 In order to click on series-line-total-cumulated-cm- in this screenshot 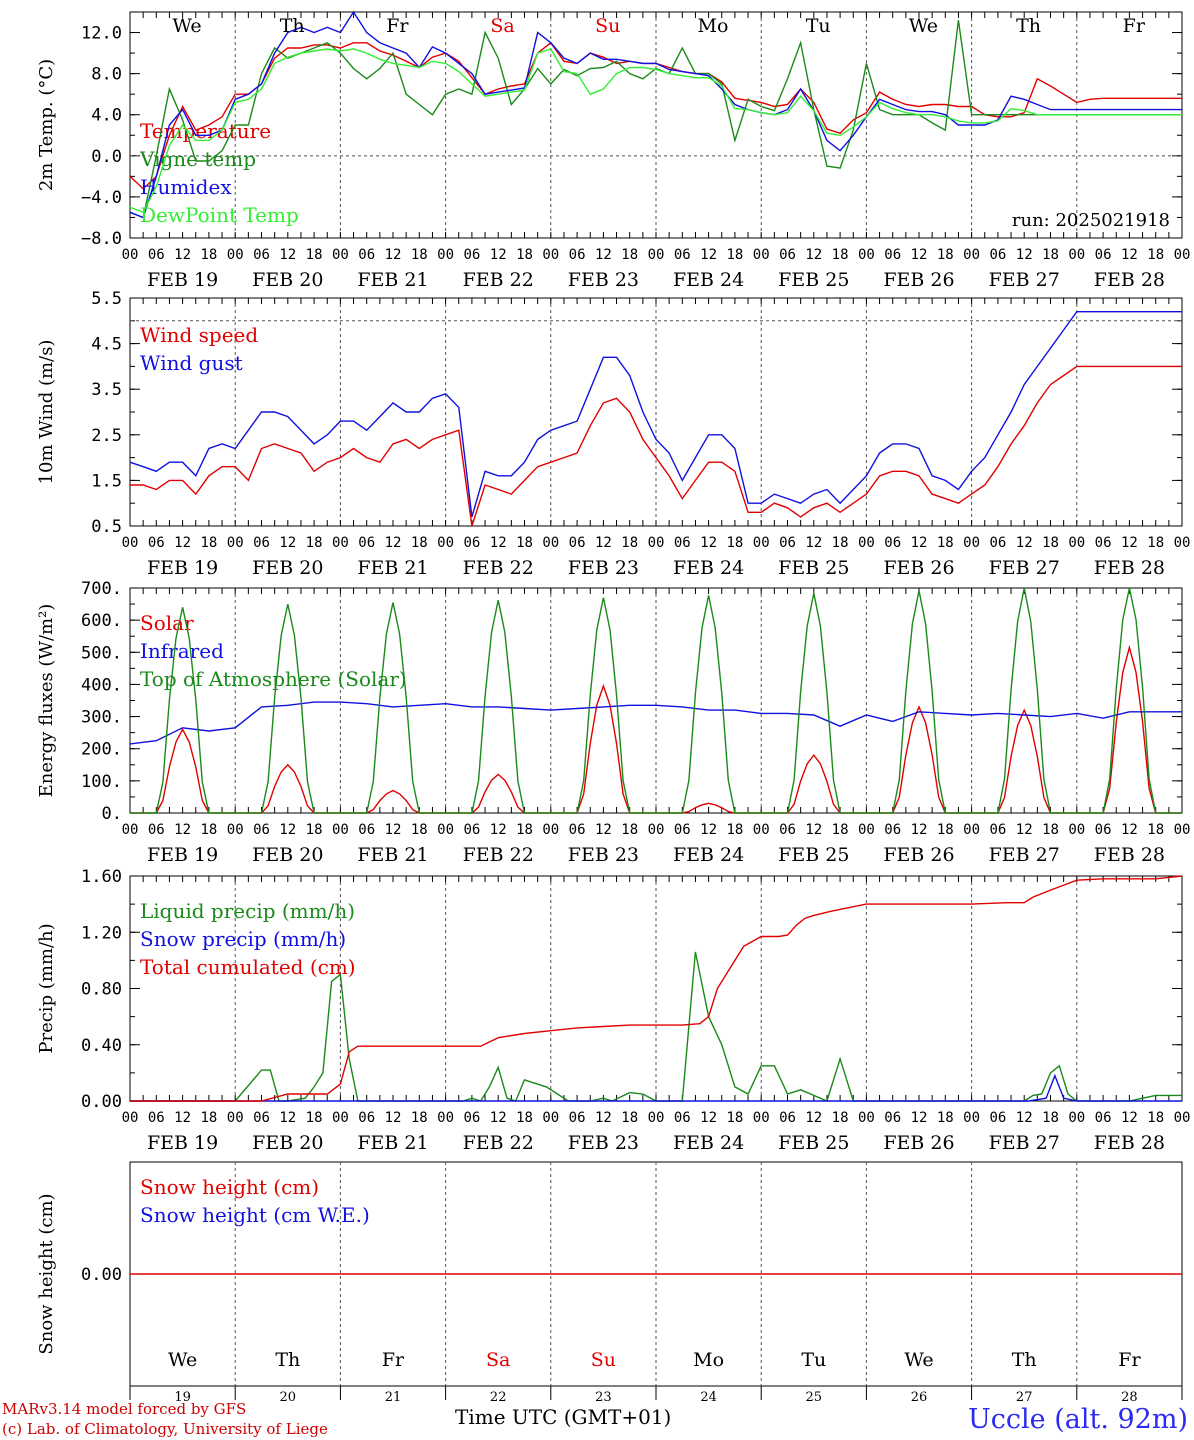, I will do `click(656, 988)`.